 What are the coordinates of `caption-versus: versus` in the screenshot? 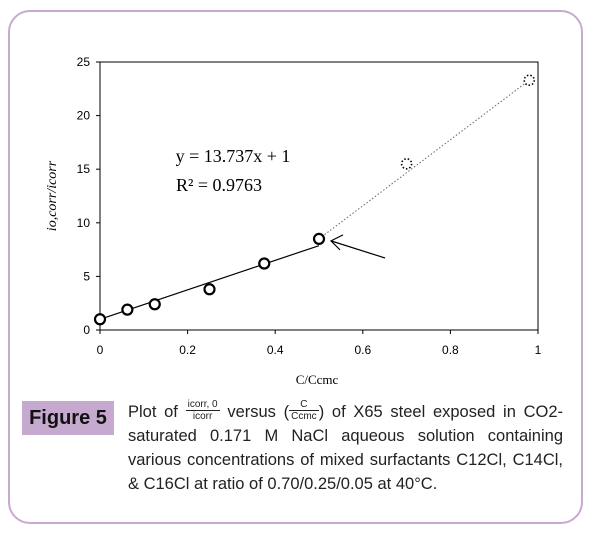 It's located at (251, 412).